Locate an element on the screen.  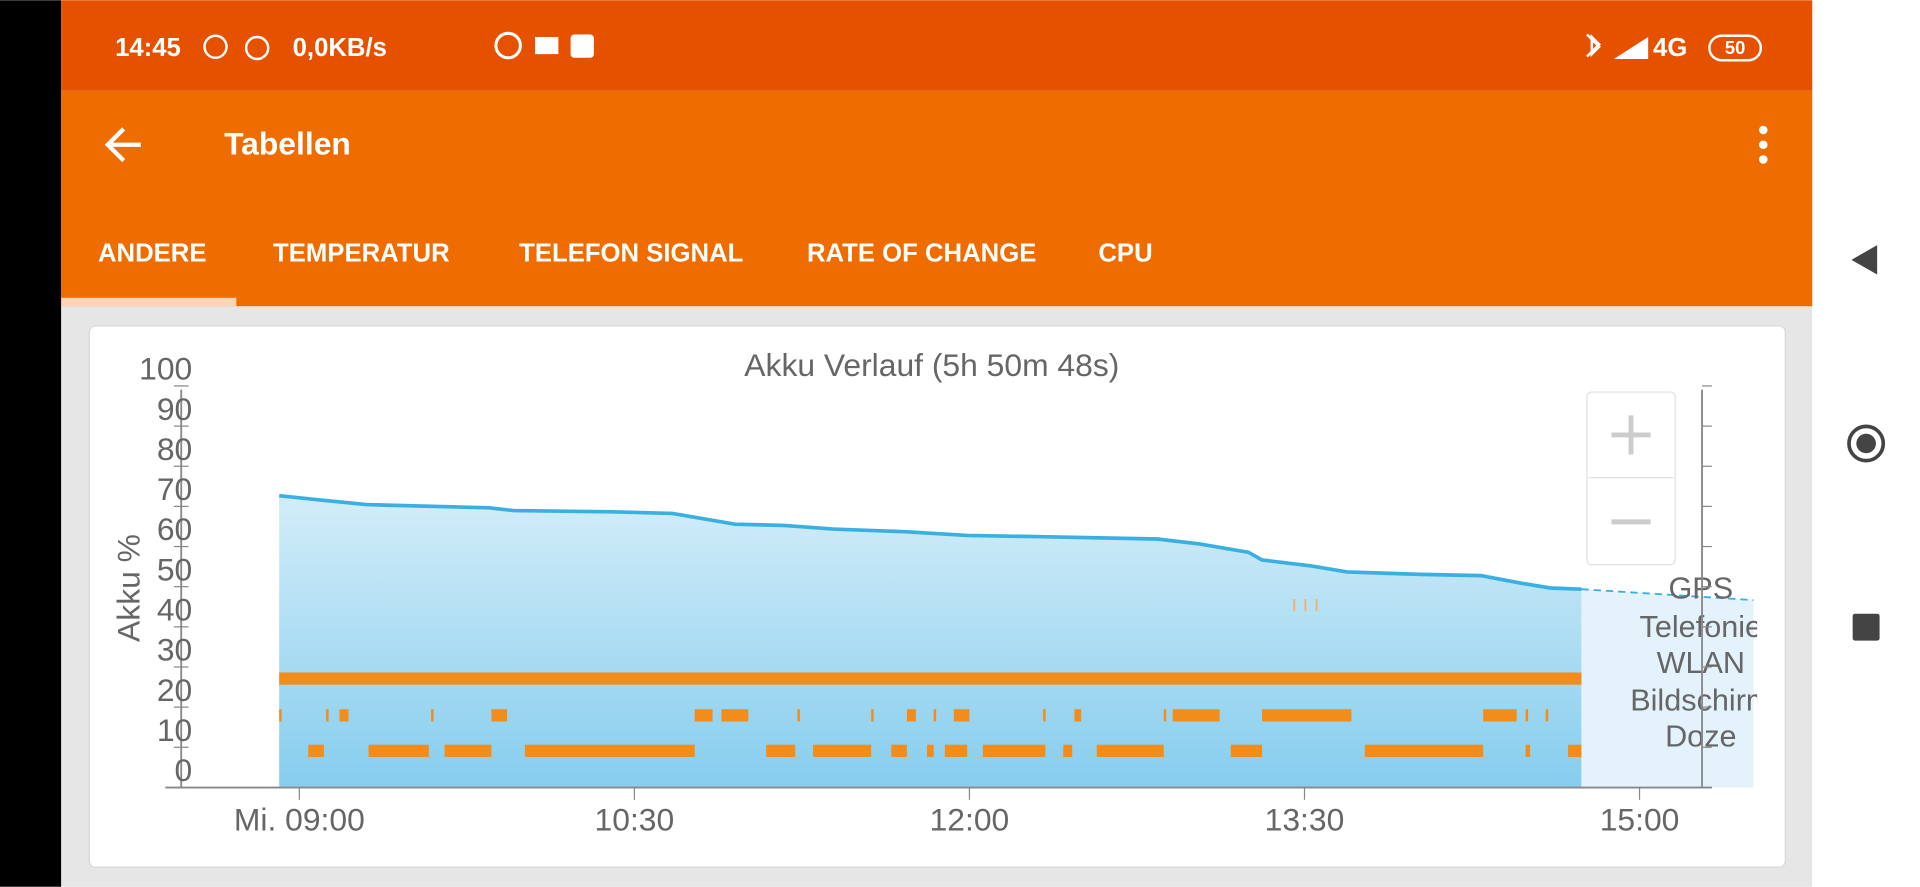
y-tick-label: 100 is located at coordinates (165, 369).